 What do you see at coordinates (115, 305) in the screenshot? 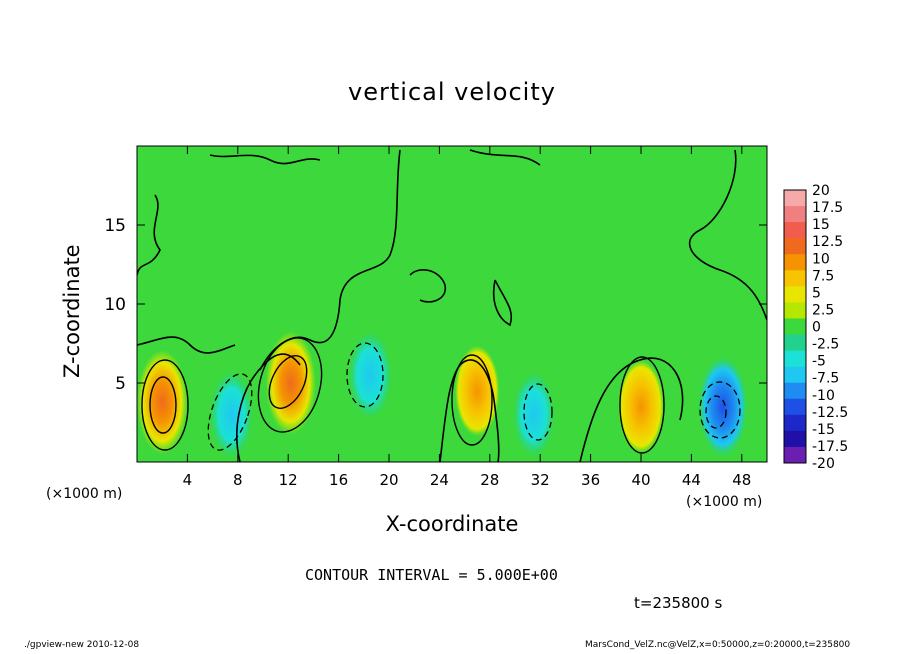
I see `y-tick-label: 10` at bounding box center [115, 305].